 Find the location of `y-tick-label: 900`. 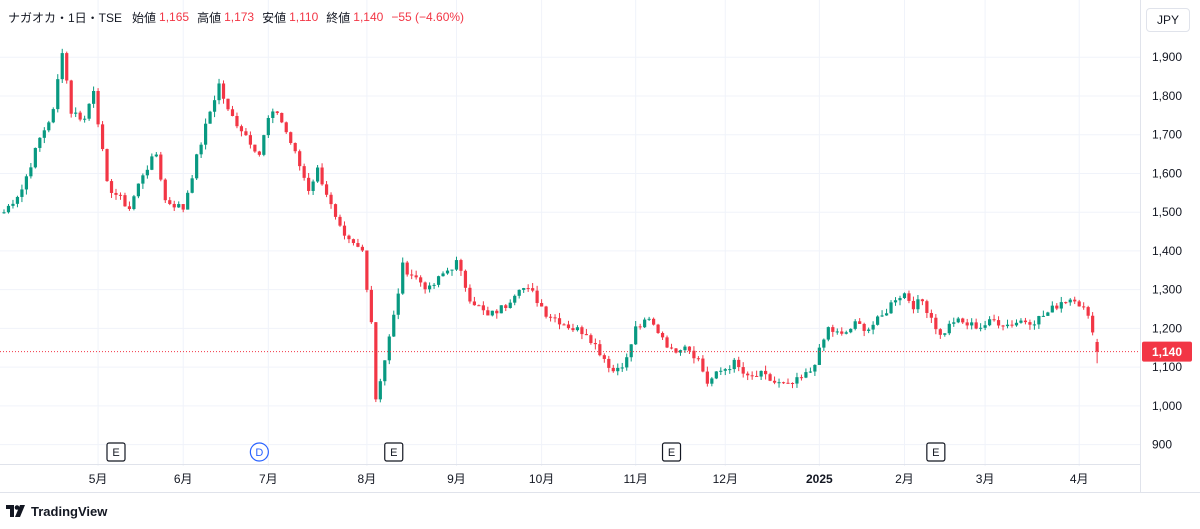

y-tick-label: 900 is located at coordinates (1162, 445).